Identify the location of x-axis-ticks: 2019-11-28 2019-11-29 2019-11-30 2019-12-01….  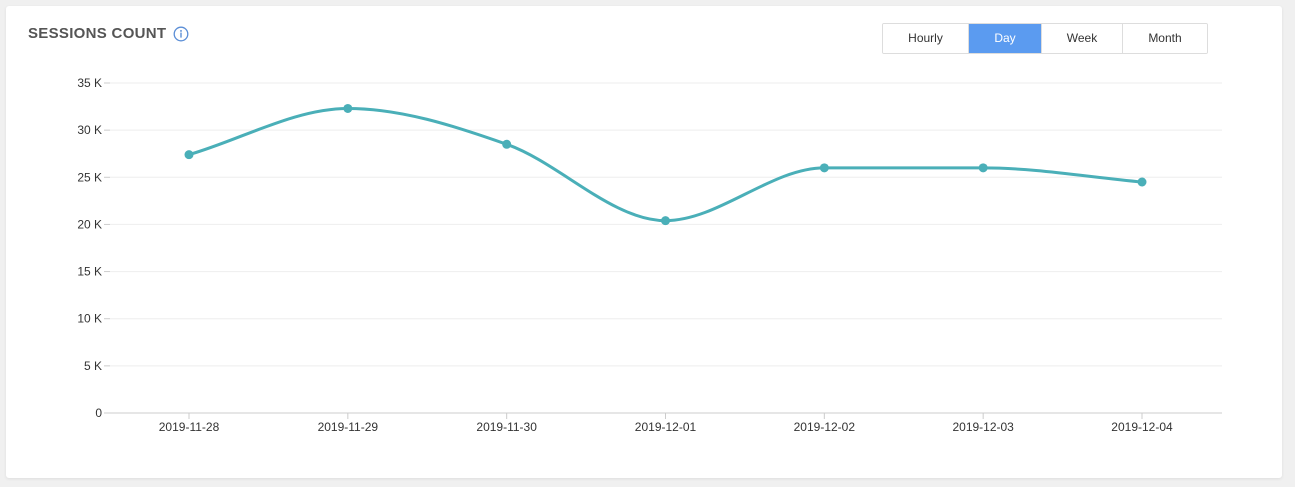
(666, 423).